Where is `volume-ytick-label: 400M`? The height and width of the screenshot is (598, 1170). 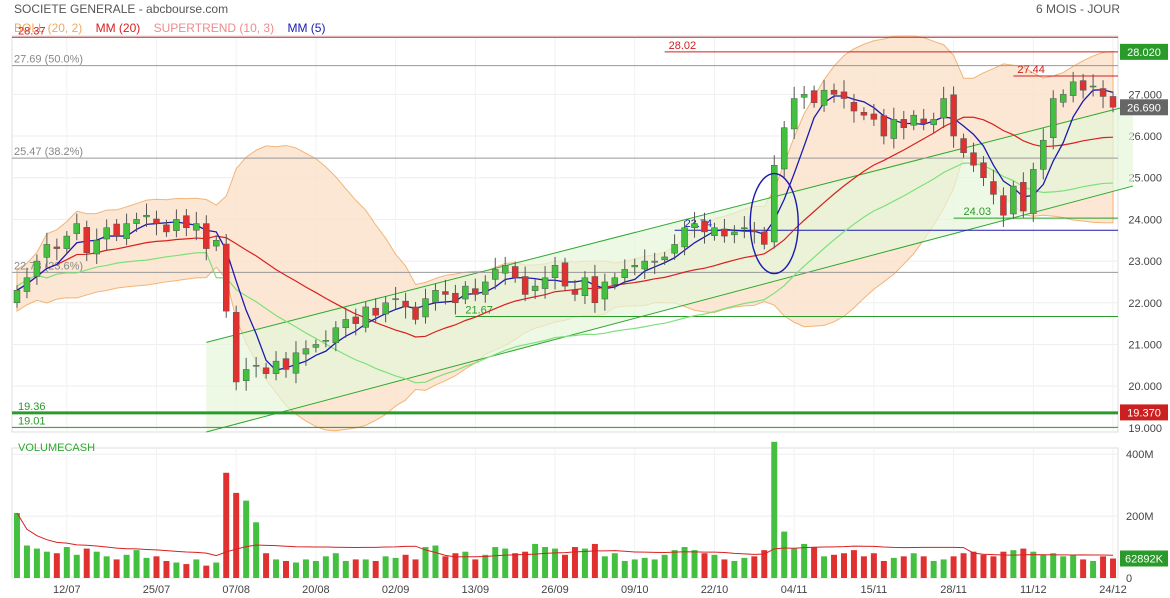 volume-ytick-label: 400M is located at coordinates (1140, 455).